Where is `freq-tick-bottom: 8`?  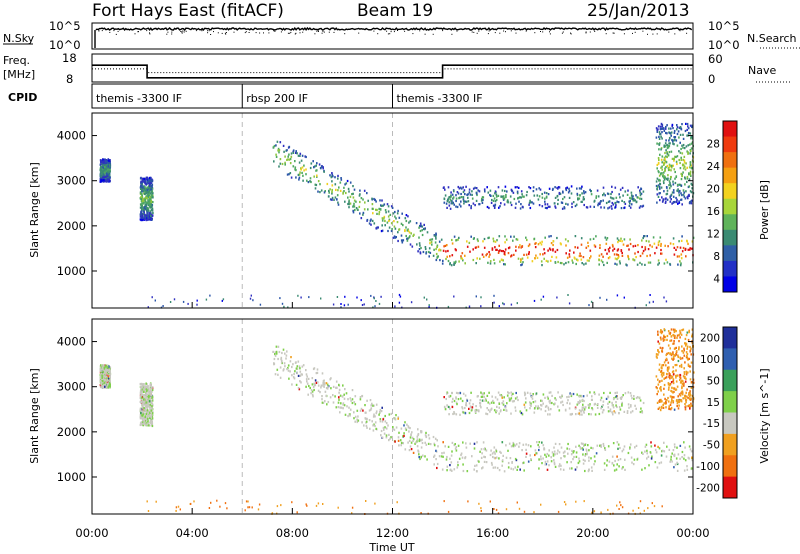 freq-tick-bottom: 8 is located at coordinates (69, 79).